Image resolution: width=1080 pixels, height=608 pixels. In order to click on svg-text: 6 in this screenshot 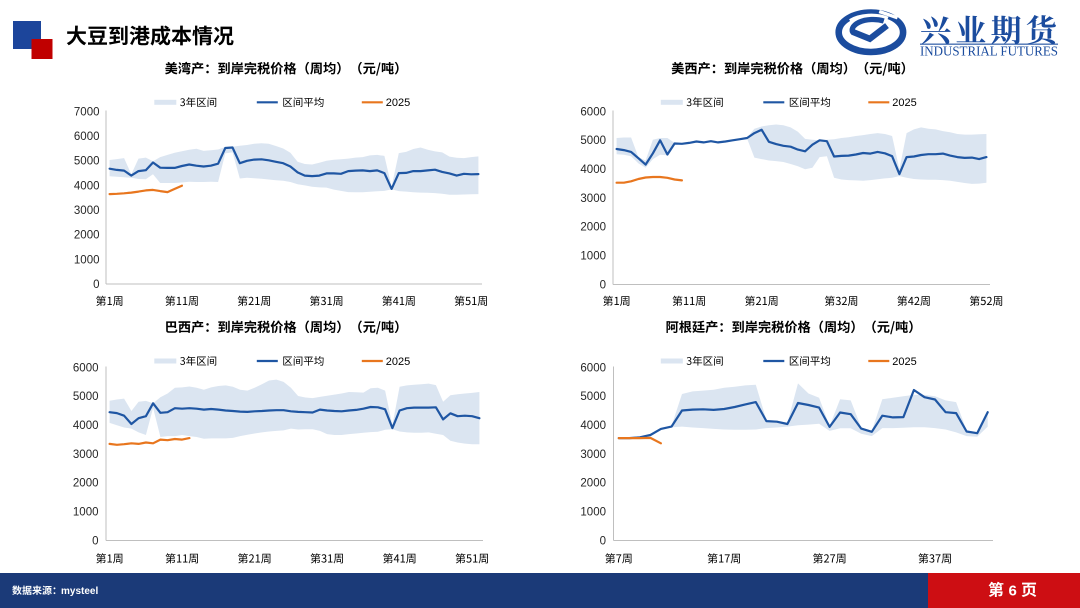, I will do `click(1013, 591)`.